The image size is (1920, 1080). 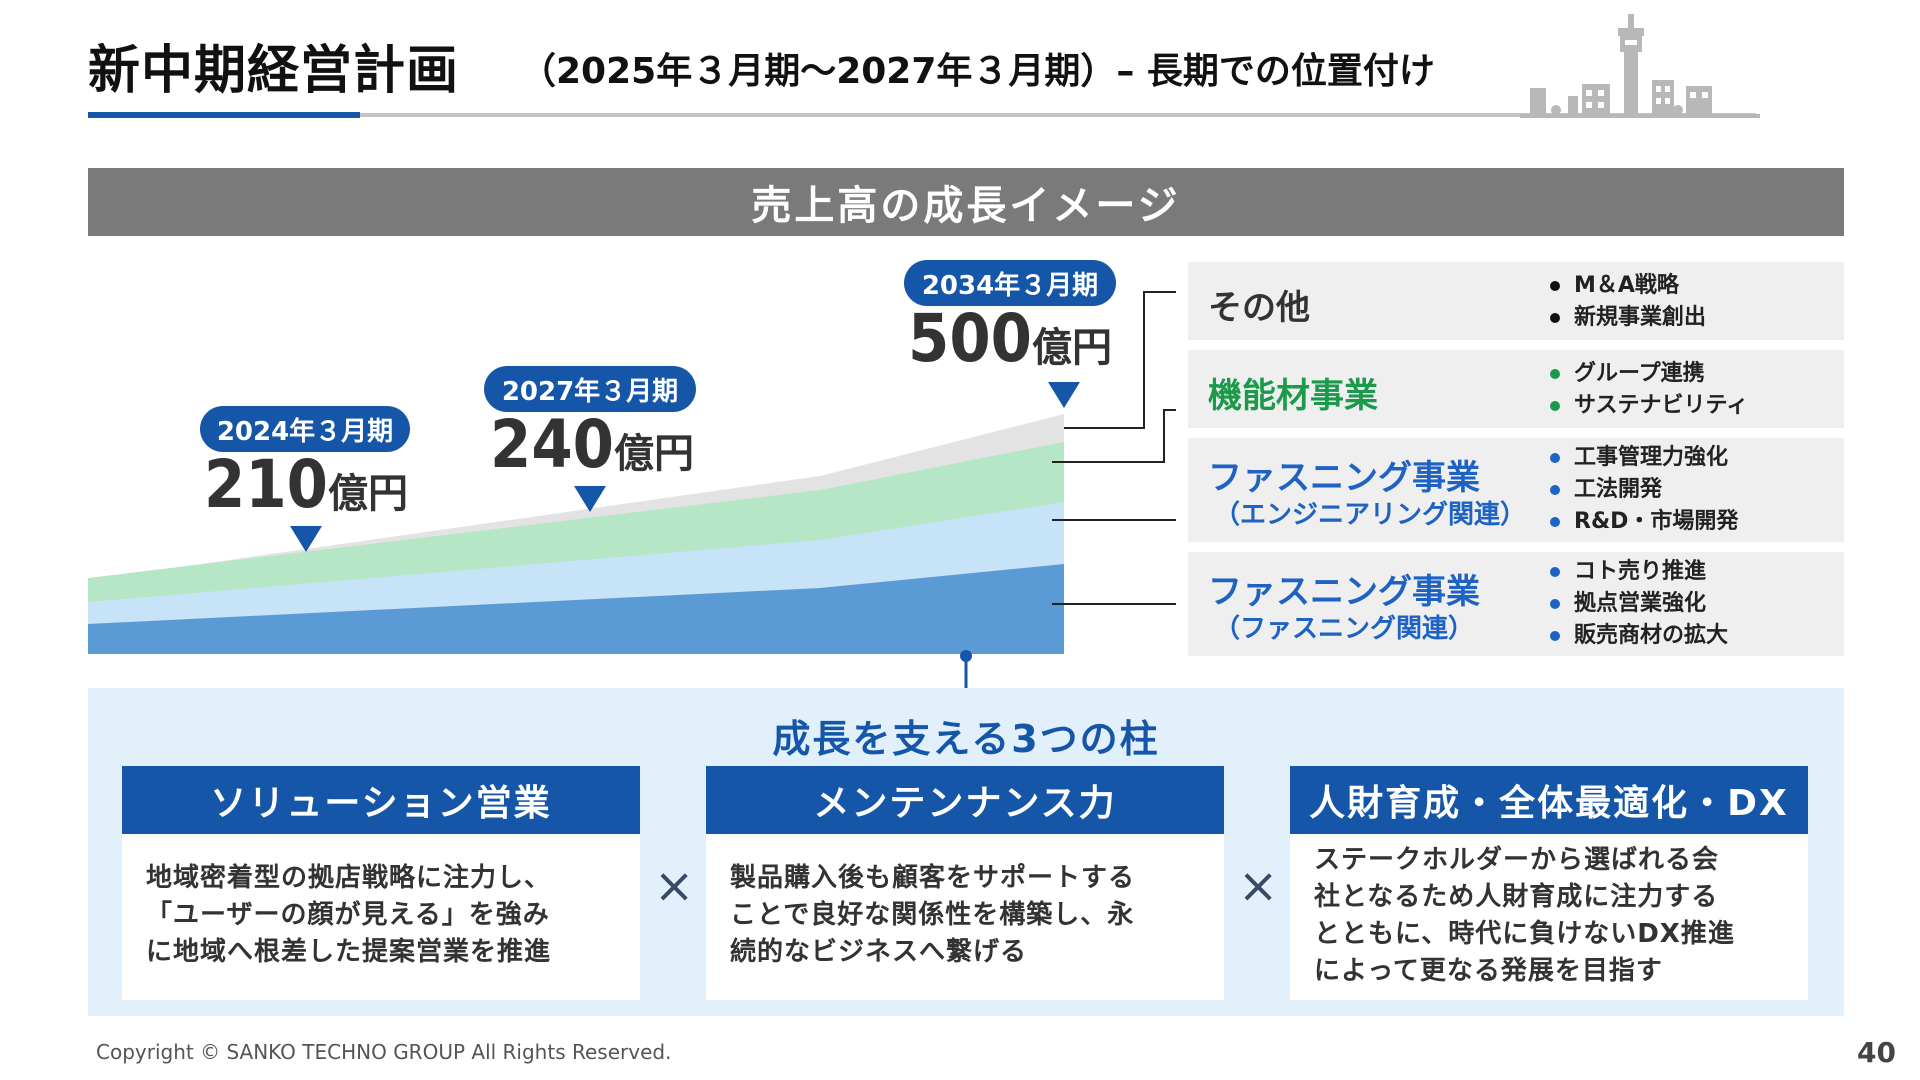 I want to click on segment-subname: （エンジニアリング関連）, so click(x=1370, y=515).